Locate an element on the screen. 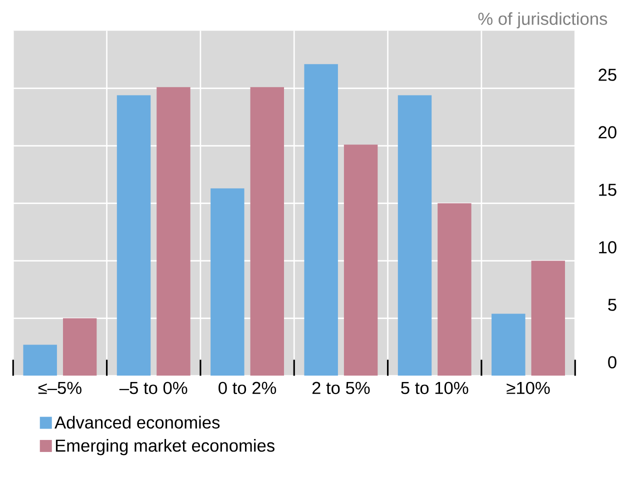 Image resolution: width=627 pixels, height=477 pixels. y-tick-label: 25 is located at coordinates (607, 74).